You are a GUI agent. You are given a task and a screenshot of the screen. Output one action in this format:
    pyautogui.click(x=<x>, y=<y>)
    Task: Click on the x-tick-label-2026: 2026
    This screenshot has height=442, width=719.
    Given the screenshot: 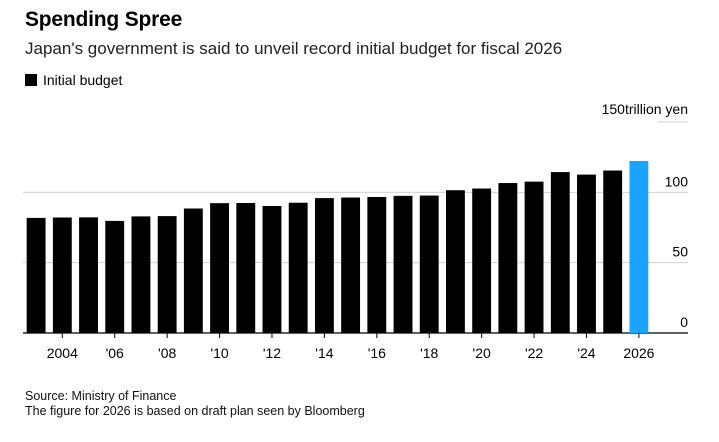 What is the action you would take?
    pyautogui.click(x=638, y=353)
    